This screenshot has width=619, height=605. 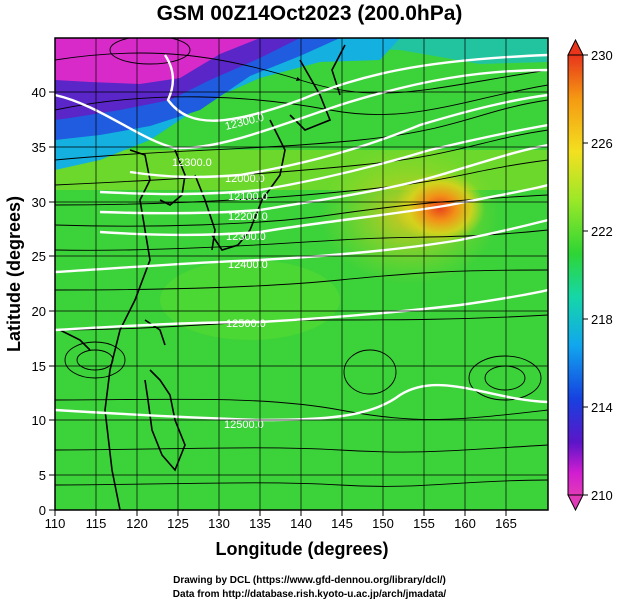 I want to click on contour-label: 12200.0, so click(x=248, y=217).